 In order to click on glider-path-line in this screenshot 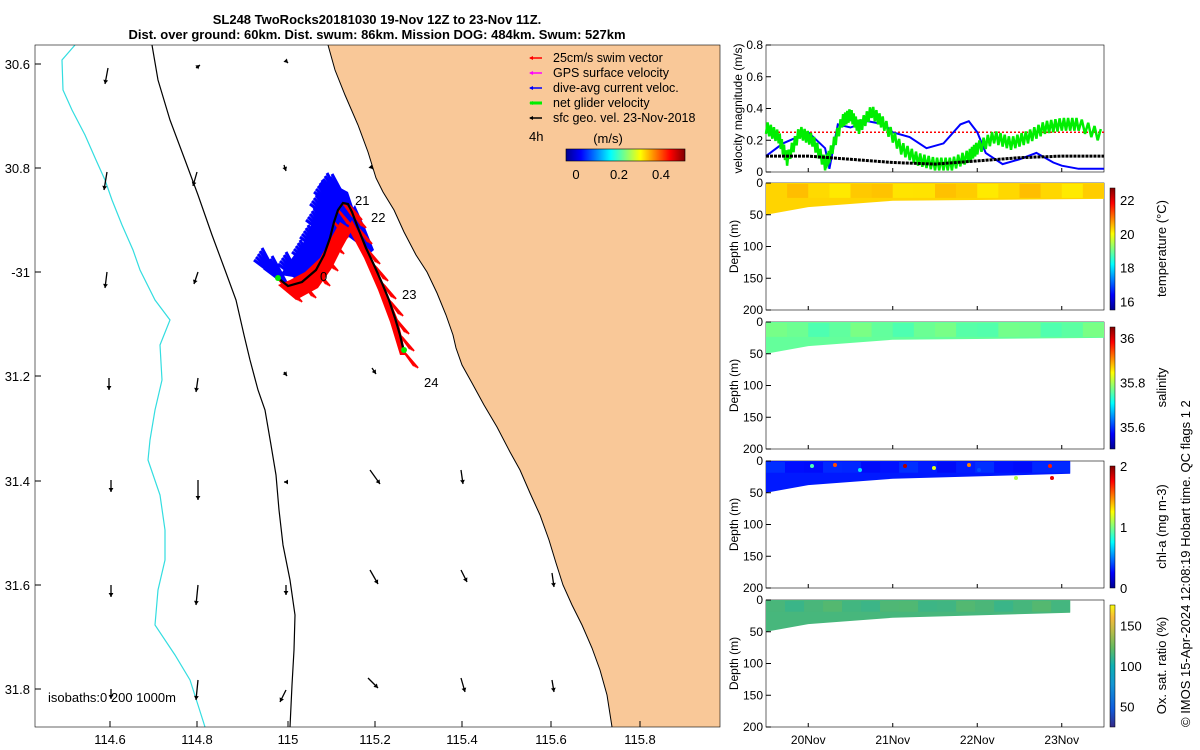, I will do `click(341, 277)`.